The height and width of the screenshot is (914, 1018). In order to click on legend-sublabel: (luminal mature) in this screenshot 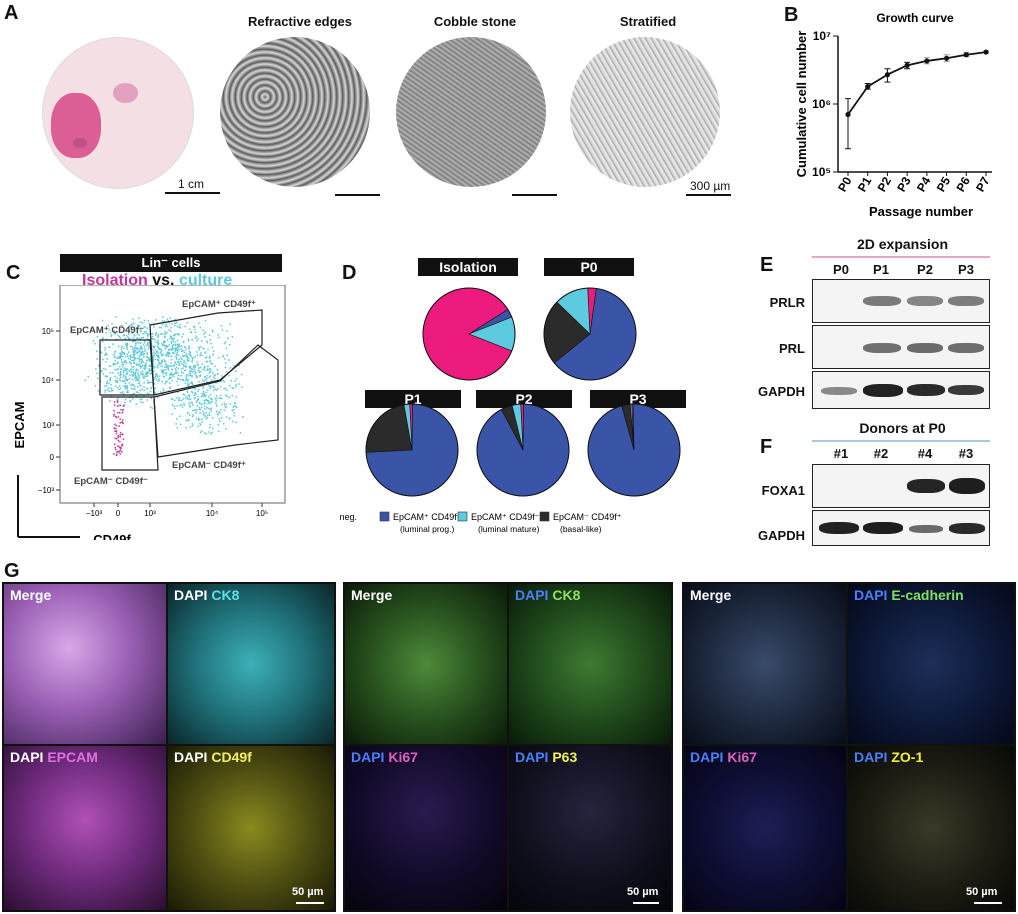, I will do `click(509, 529)`.